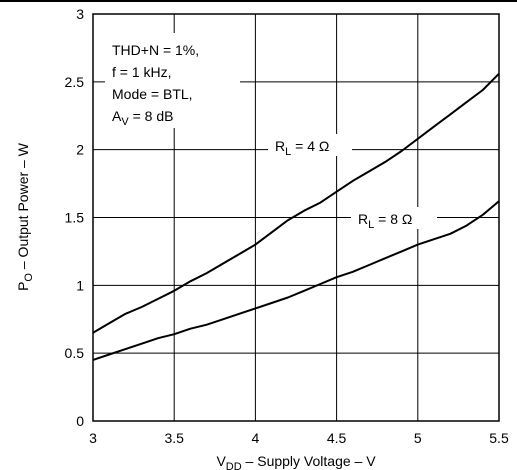 The width and height of the screenshot is (517, 470). What do you see at coordinates (296, 461) in the screenshot?
I see `x-axis-title: VDD – Supply Voltage – V` at bounding box center [296, 461].